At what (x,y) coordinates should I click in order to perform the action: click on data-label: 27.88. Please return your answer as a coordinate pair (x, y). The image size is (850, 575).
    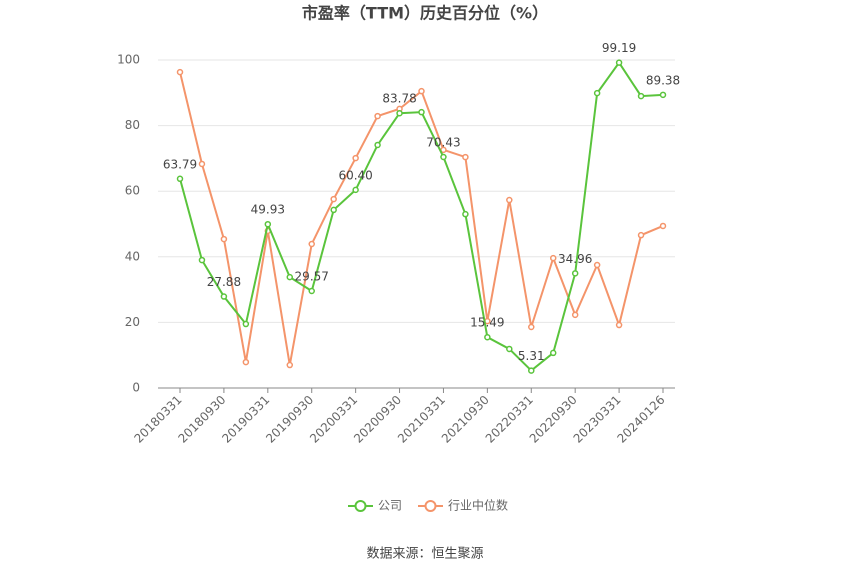
    Looking at the image, I should click on (224, 282).